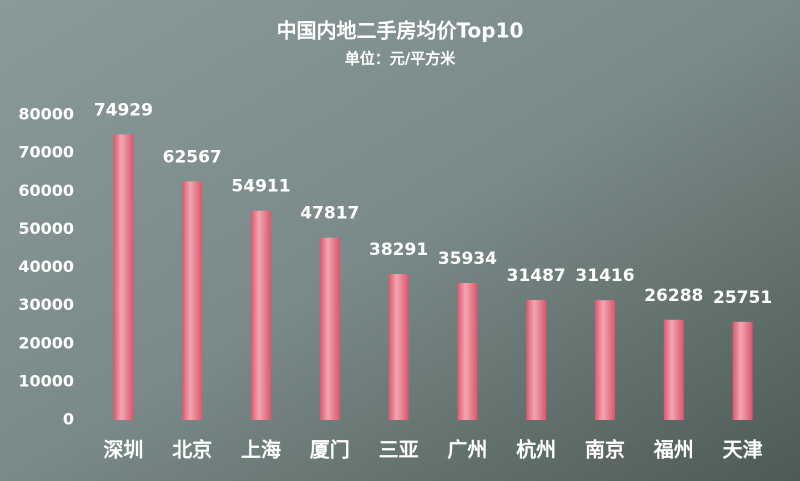 This screenshot has width=800, height=481. Describe the element at coordinates (46, 380) in the screenshot. I see `y-tick-label: 10000` at that location.